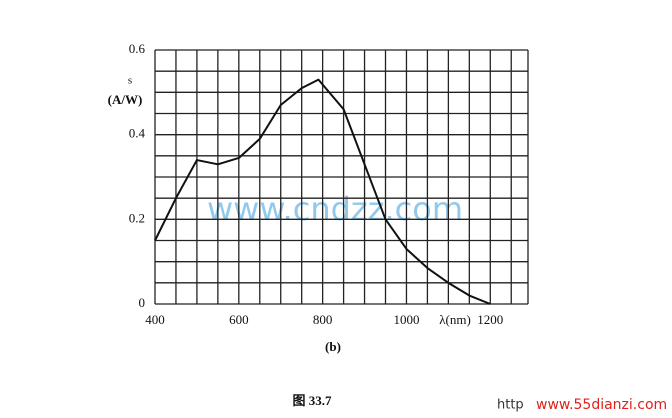 This screenshot has width=672, height=418. I want to click on y-tick-label: 0, so click(142, 302).